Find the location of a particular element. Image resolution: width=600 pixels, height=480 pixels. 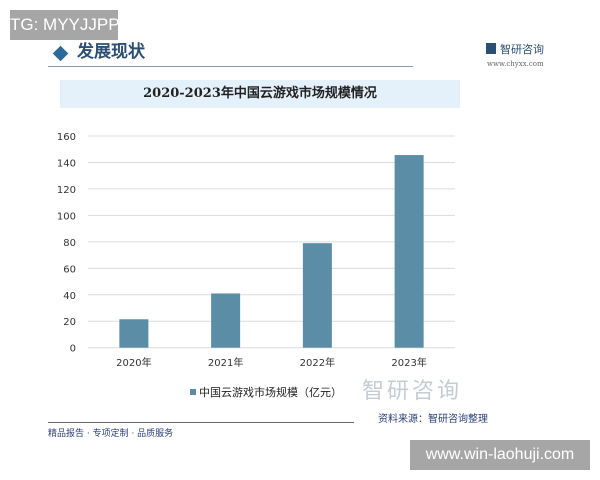

section-title: 发展现状 is located at coordinates (111, 52).